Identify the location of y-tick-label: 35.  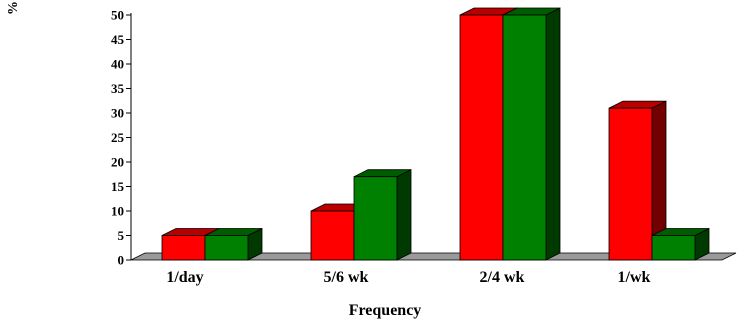
(118, 88).